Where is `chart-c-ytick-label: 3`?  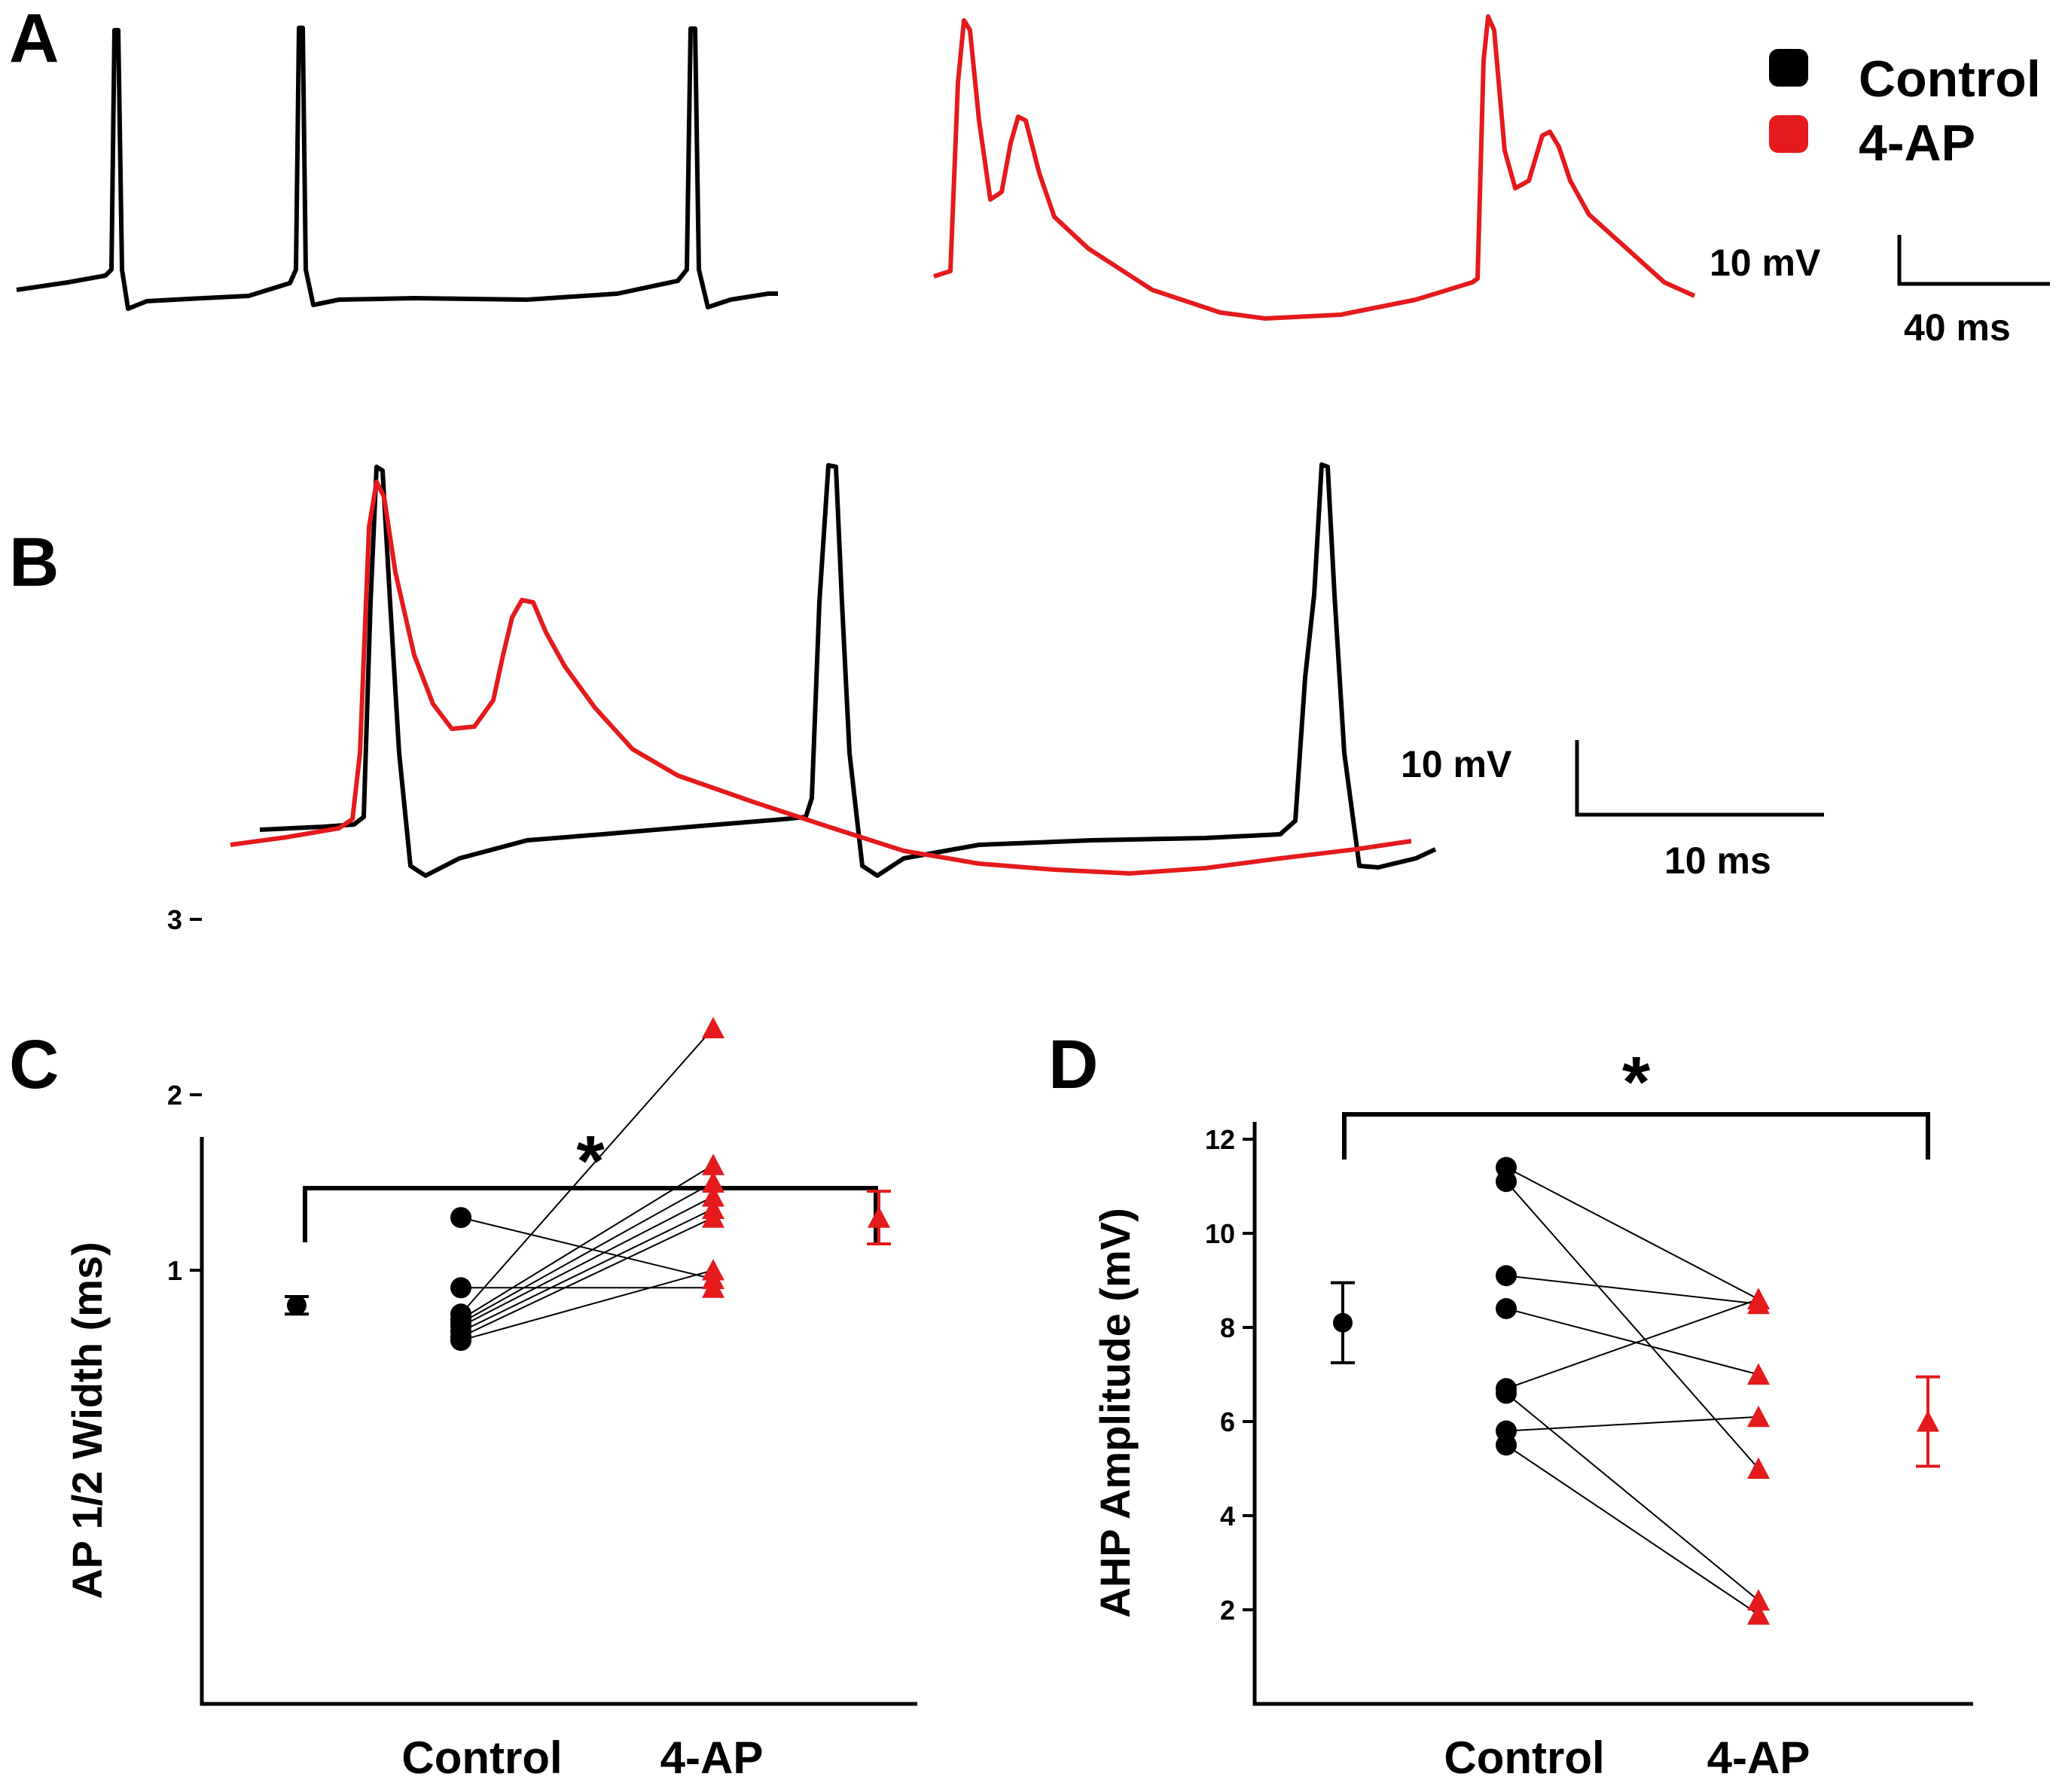 chart-c-ytick-label: 3 is located at coordinates (174, 919).